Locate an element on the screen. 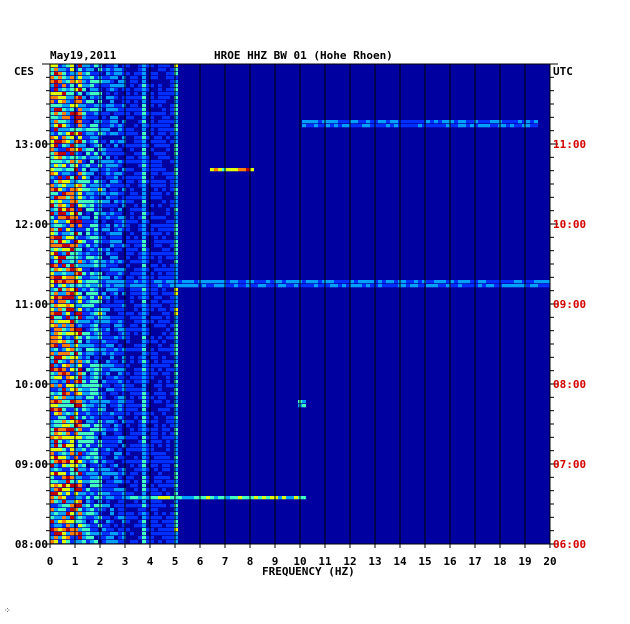  left-tick-label: 09:00 is located at coordinates (31, 464).